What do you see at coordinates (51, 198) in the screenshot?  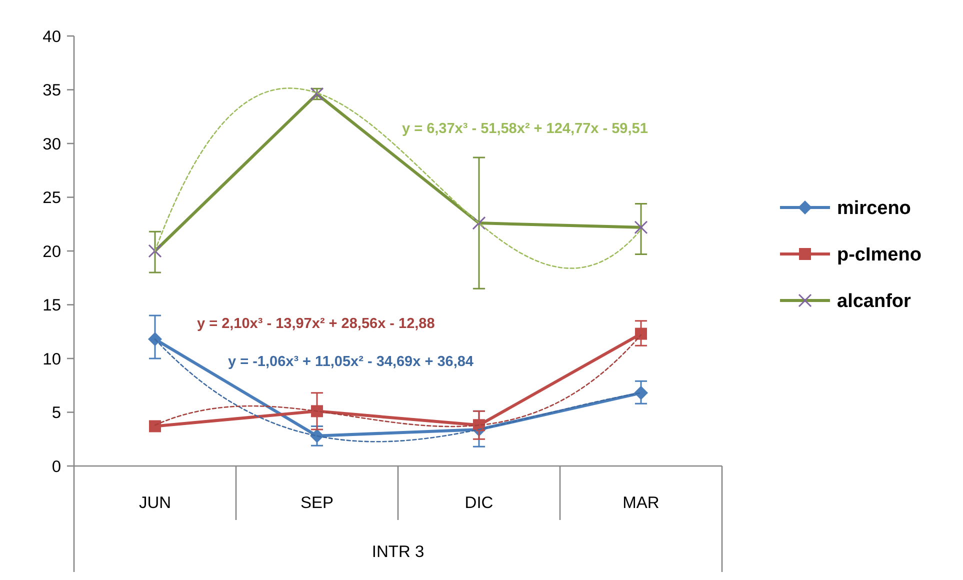 I see `y-tick-label: 25` at bounding box center [51, 198].